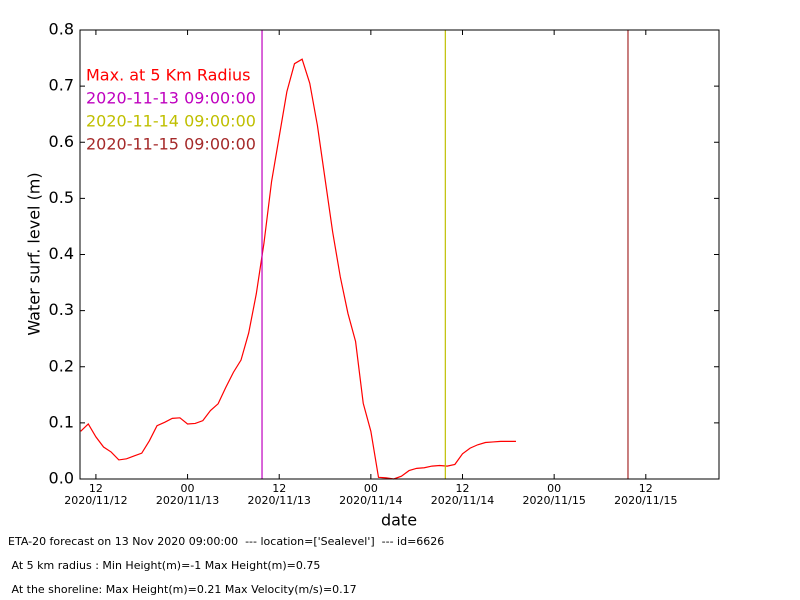  What do you see at coordinates (61, 309) in the screenshot?
I see `y-tick-label: 0.3` at bounding box center [61, 309].